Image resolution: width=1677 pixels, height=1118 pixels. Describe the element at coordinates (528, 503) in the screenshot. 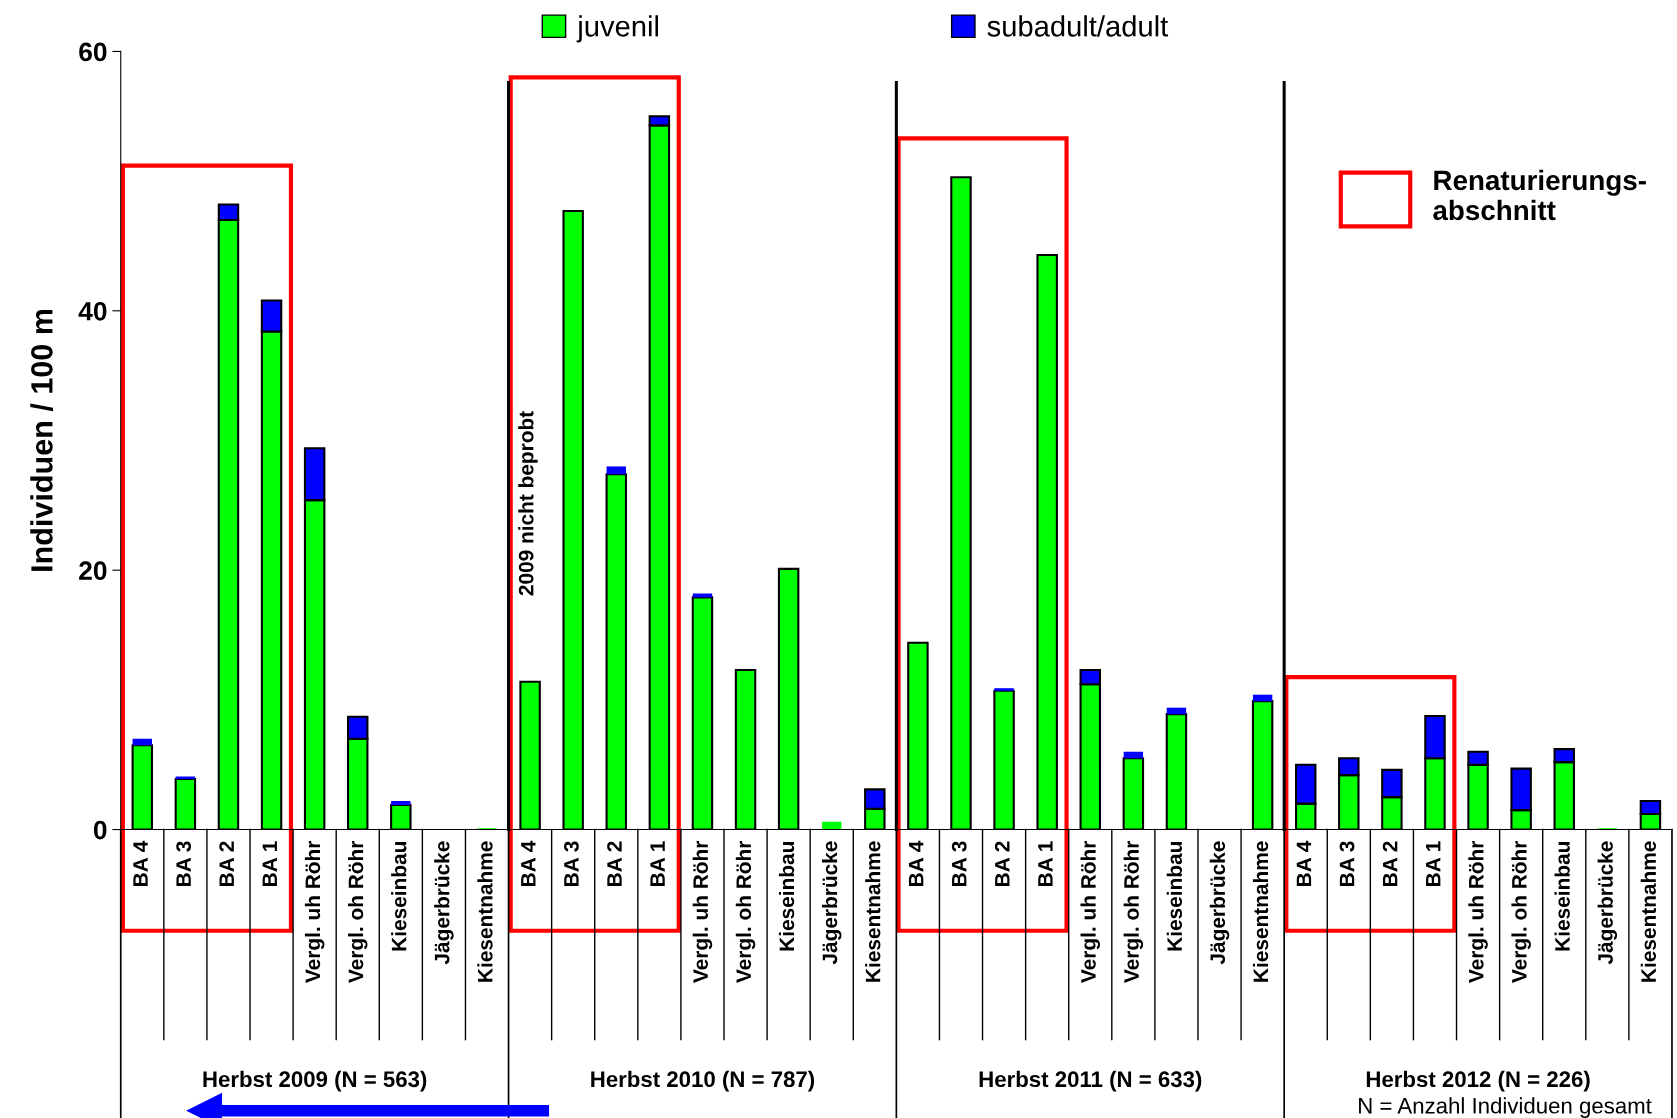

I see `annotation: 2009 nicht beprobt` at that location.